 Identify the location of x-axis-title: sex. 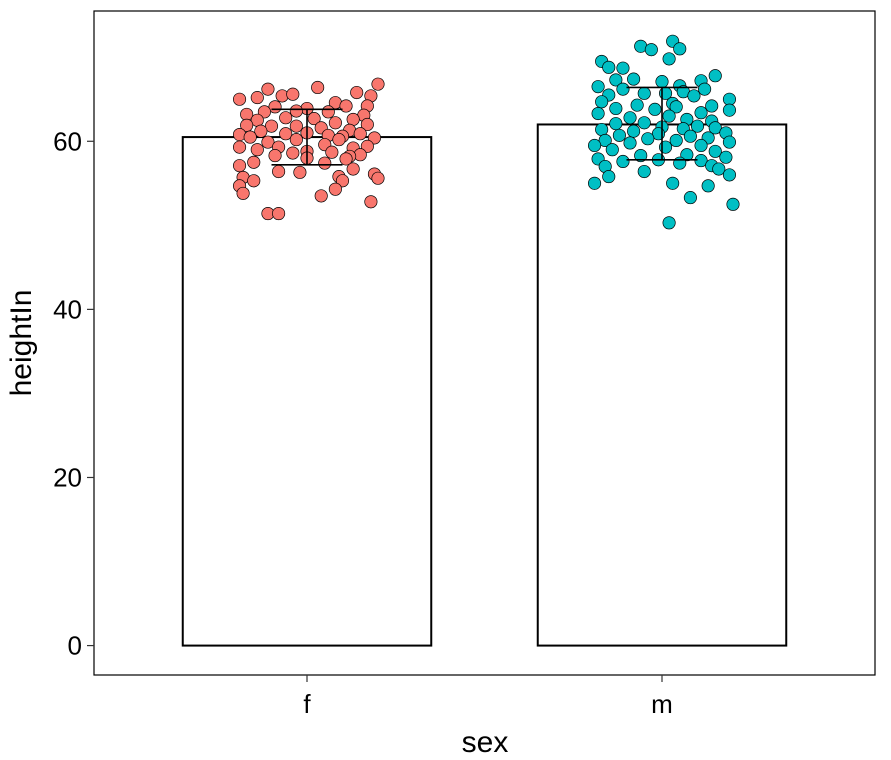
(485, 742).